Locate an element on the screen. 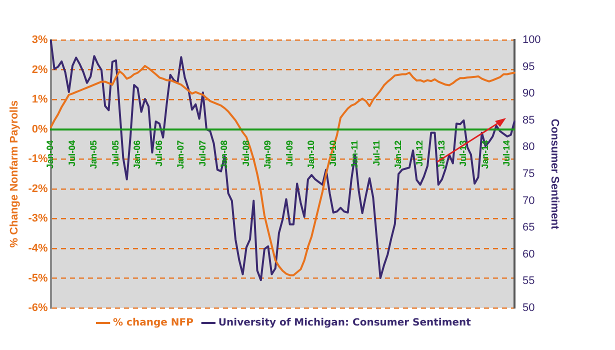  x-tick-label: Jul-13 is located at coordinates (463, 153).